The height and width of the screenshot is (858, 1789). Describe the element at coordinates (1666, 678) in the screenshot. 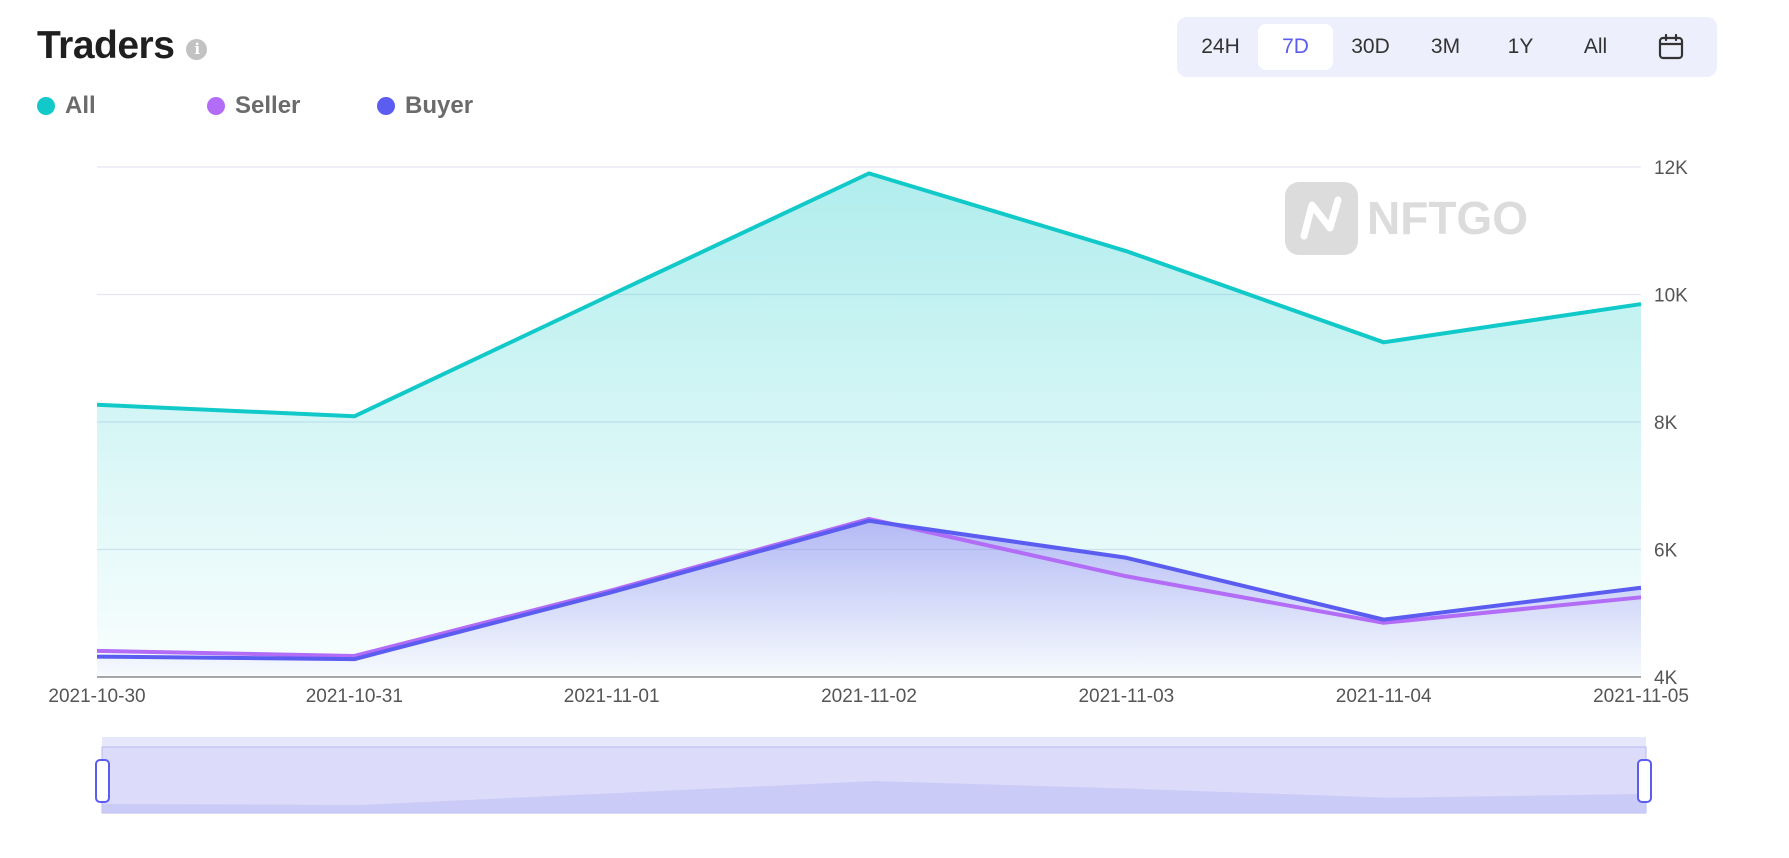

I see `y-tick-label: 4K` at that location.